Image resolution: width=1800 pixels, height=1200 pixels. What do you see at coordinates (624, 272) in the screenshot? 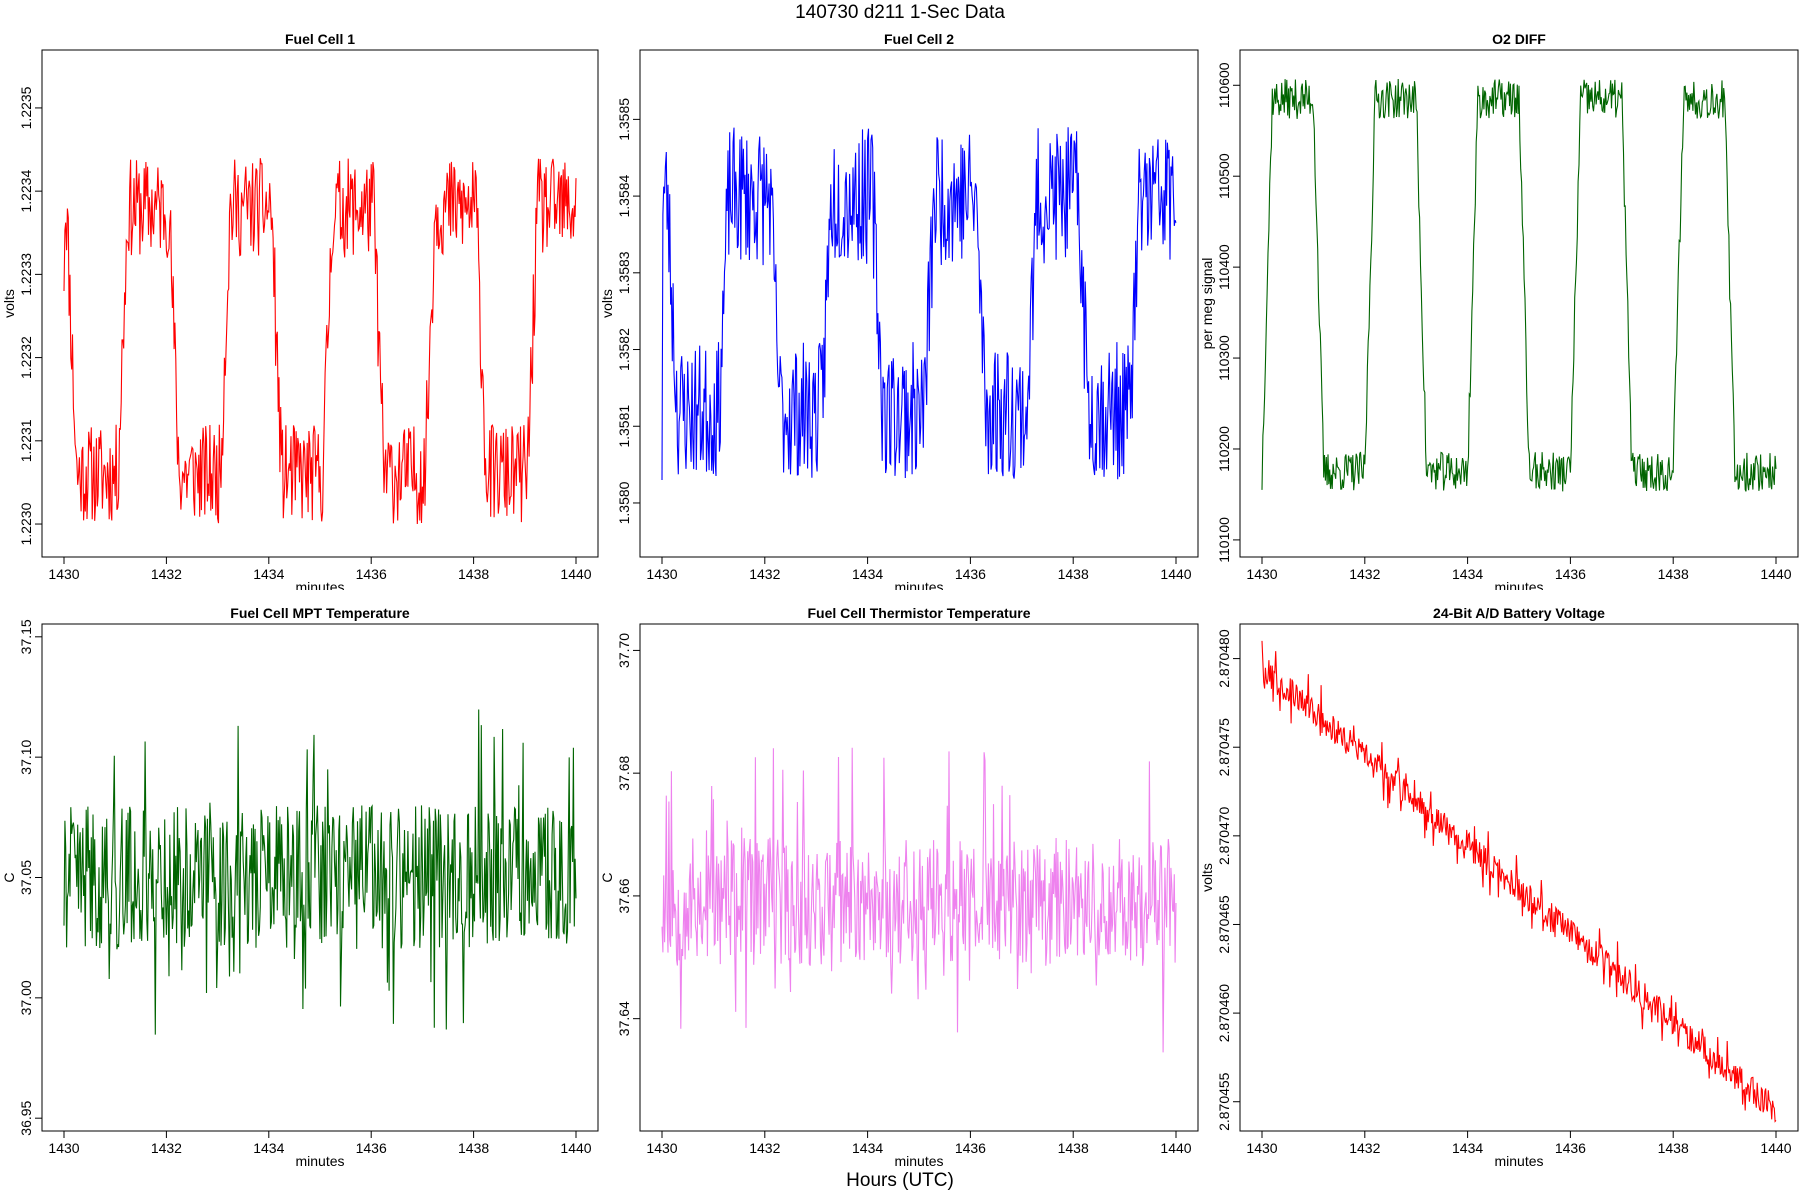
I see `y-tick-label: 1.3583` at bounding box center [624, 272].